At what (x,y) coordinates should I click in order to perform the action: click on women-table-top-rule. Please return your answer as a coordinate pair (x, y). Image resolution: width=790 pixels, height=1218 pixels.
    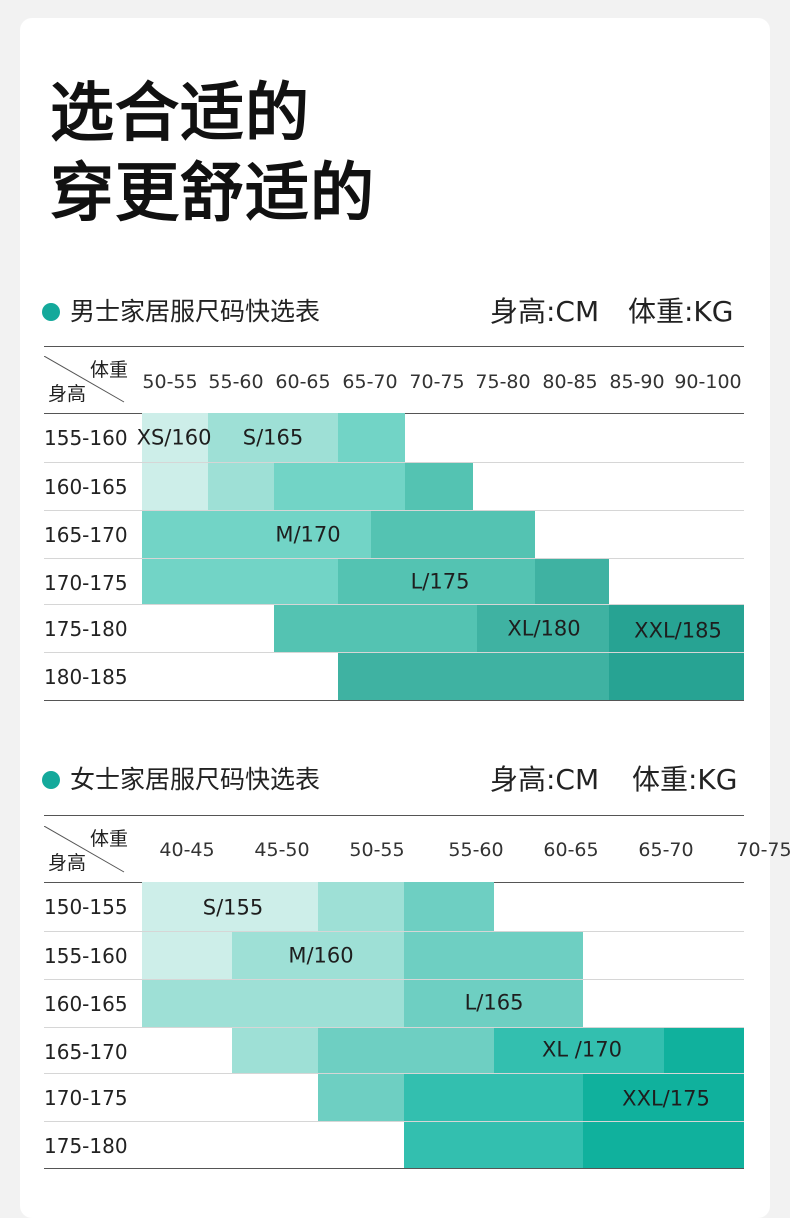
    Looking at the image, I should click on (394, 815).